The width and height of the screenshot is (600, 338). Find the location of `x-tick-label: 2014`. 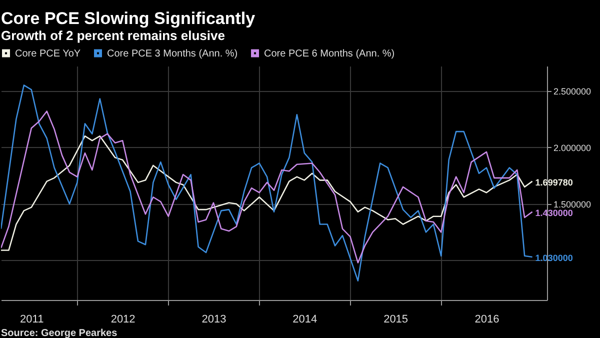

x-tick-label: 2014 is located at coordinates (305, 320).